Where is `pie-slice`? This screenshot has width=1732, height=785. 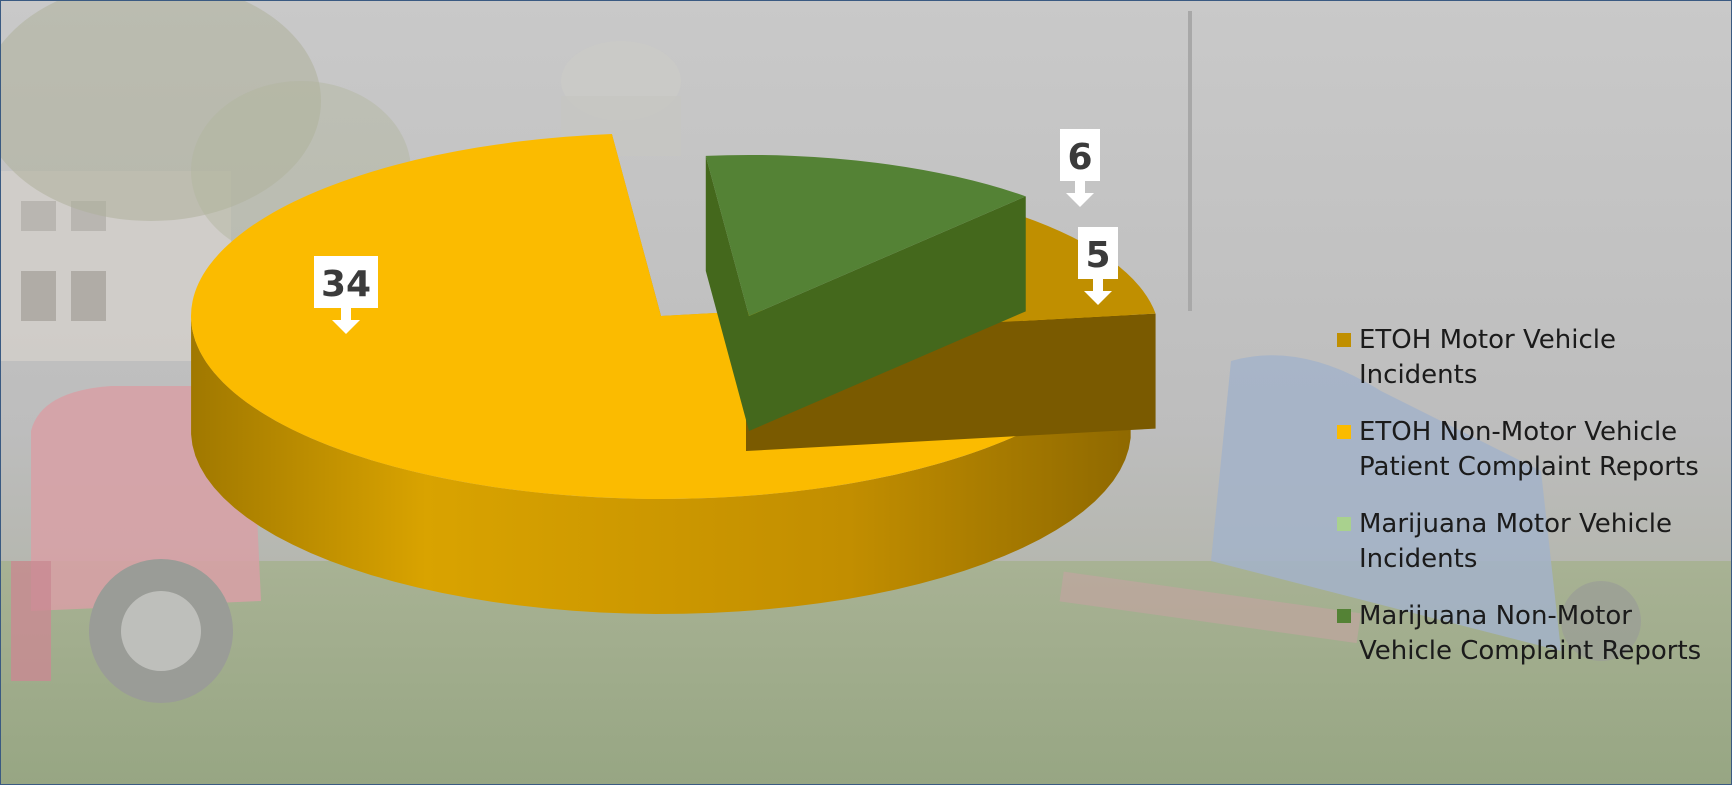 pie-slice is located at coordinates (865, 292).